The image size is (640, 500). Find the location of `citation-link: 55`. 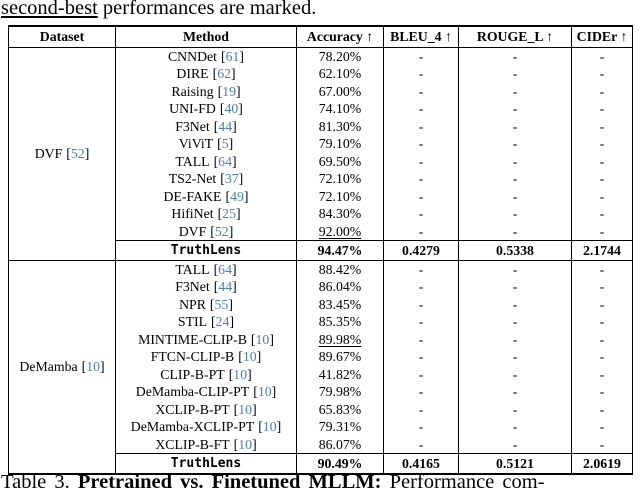

citation-link: 55 is located at coordinates (221, 304).